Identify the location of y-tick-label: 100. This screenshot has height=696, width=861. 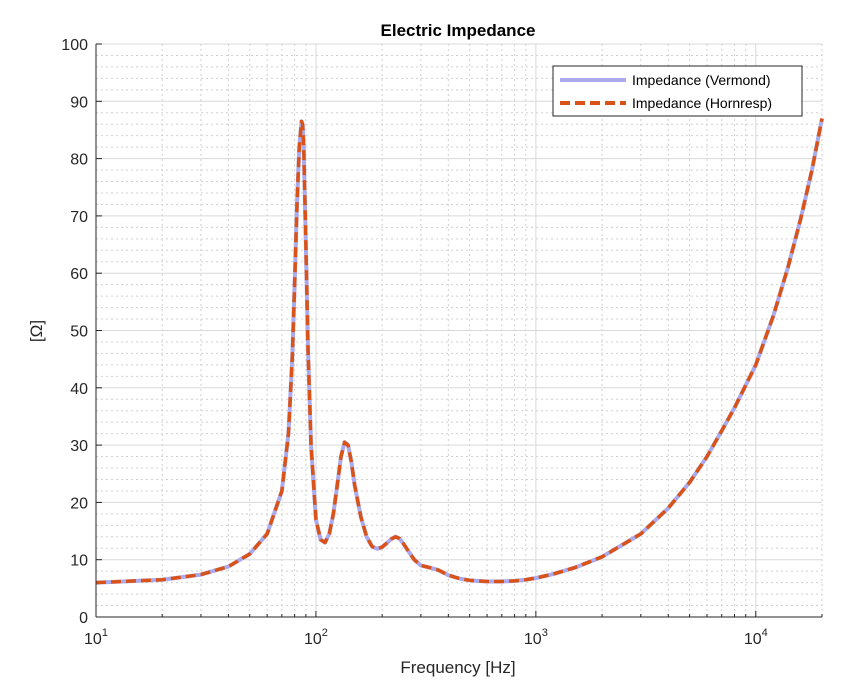
(74, 45).